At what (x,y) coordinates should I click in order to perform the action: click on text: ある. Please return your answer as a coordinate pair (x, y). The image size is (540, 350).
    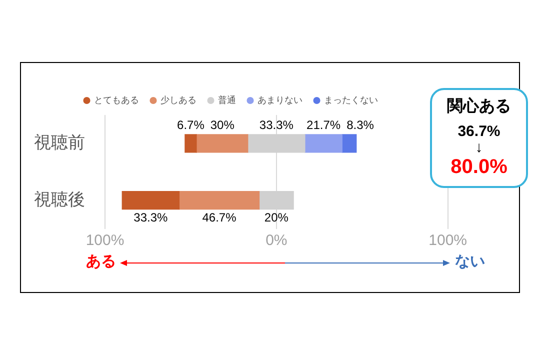
    Looking at the image, I should click on (101, 261).